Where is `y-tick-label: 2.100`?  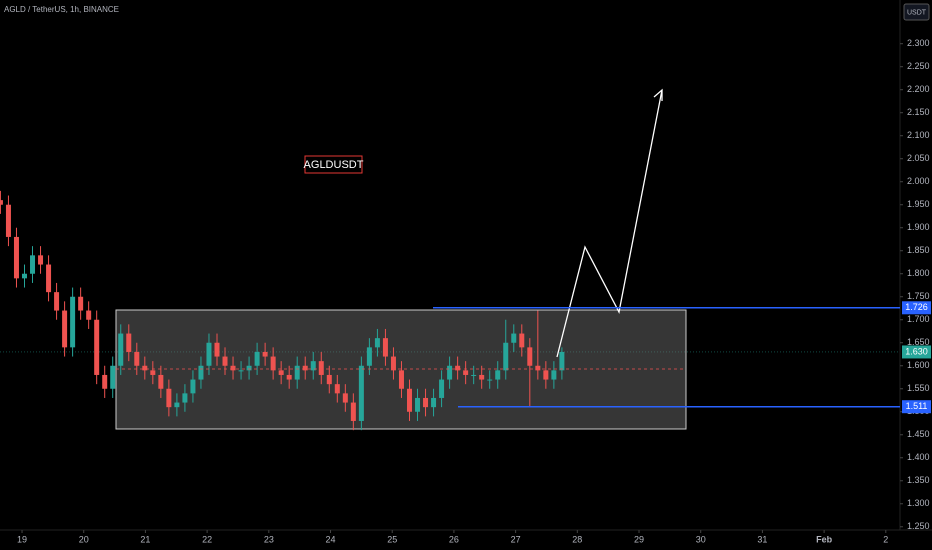 y-tick-label: 2.100 is located at coordinates (918, 135).